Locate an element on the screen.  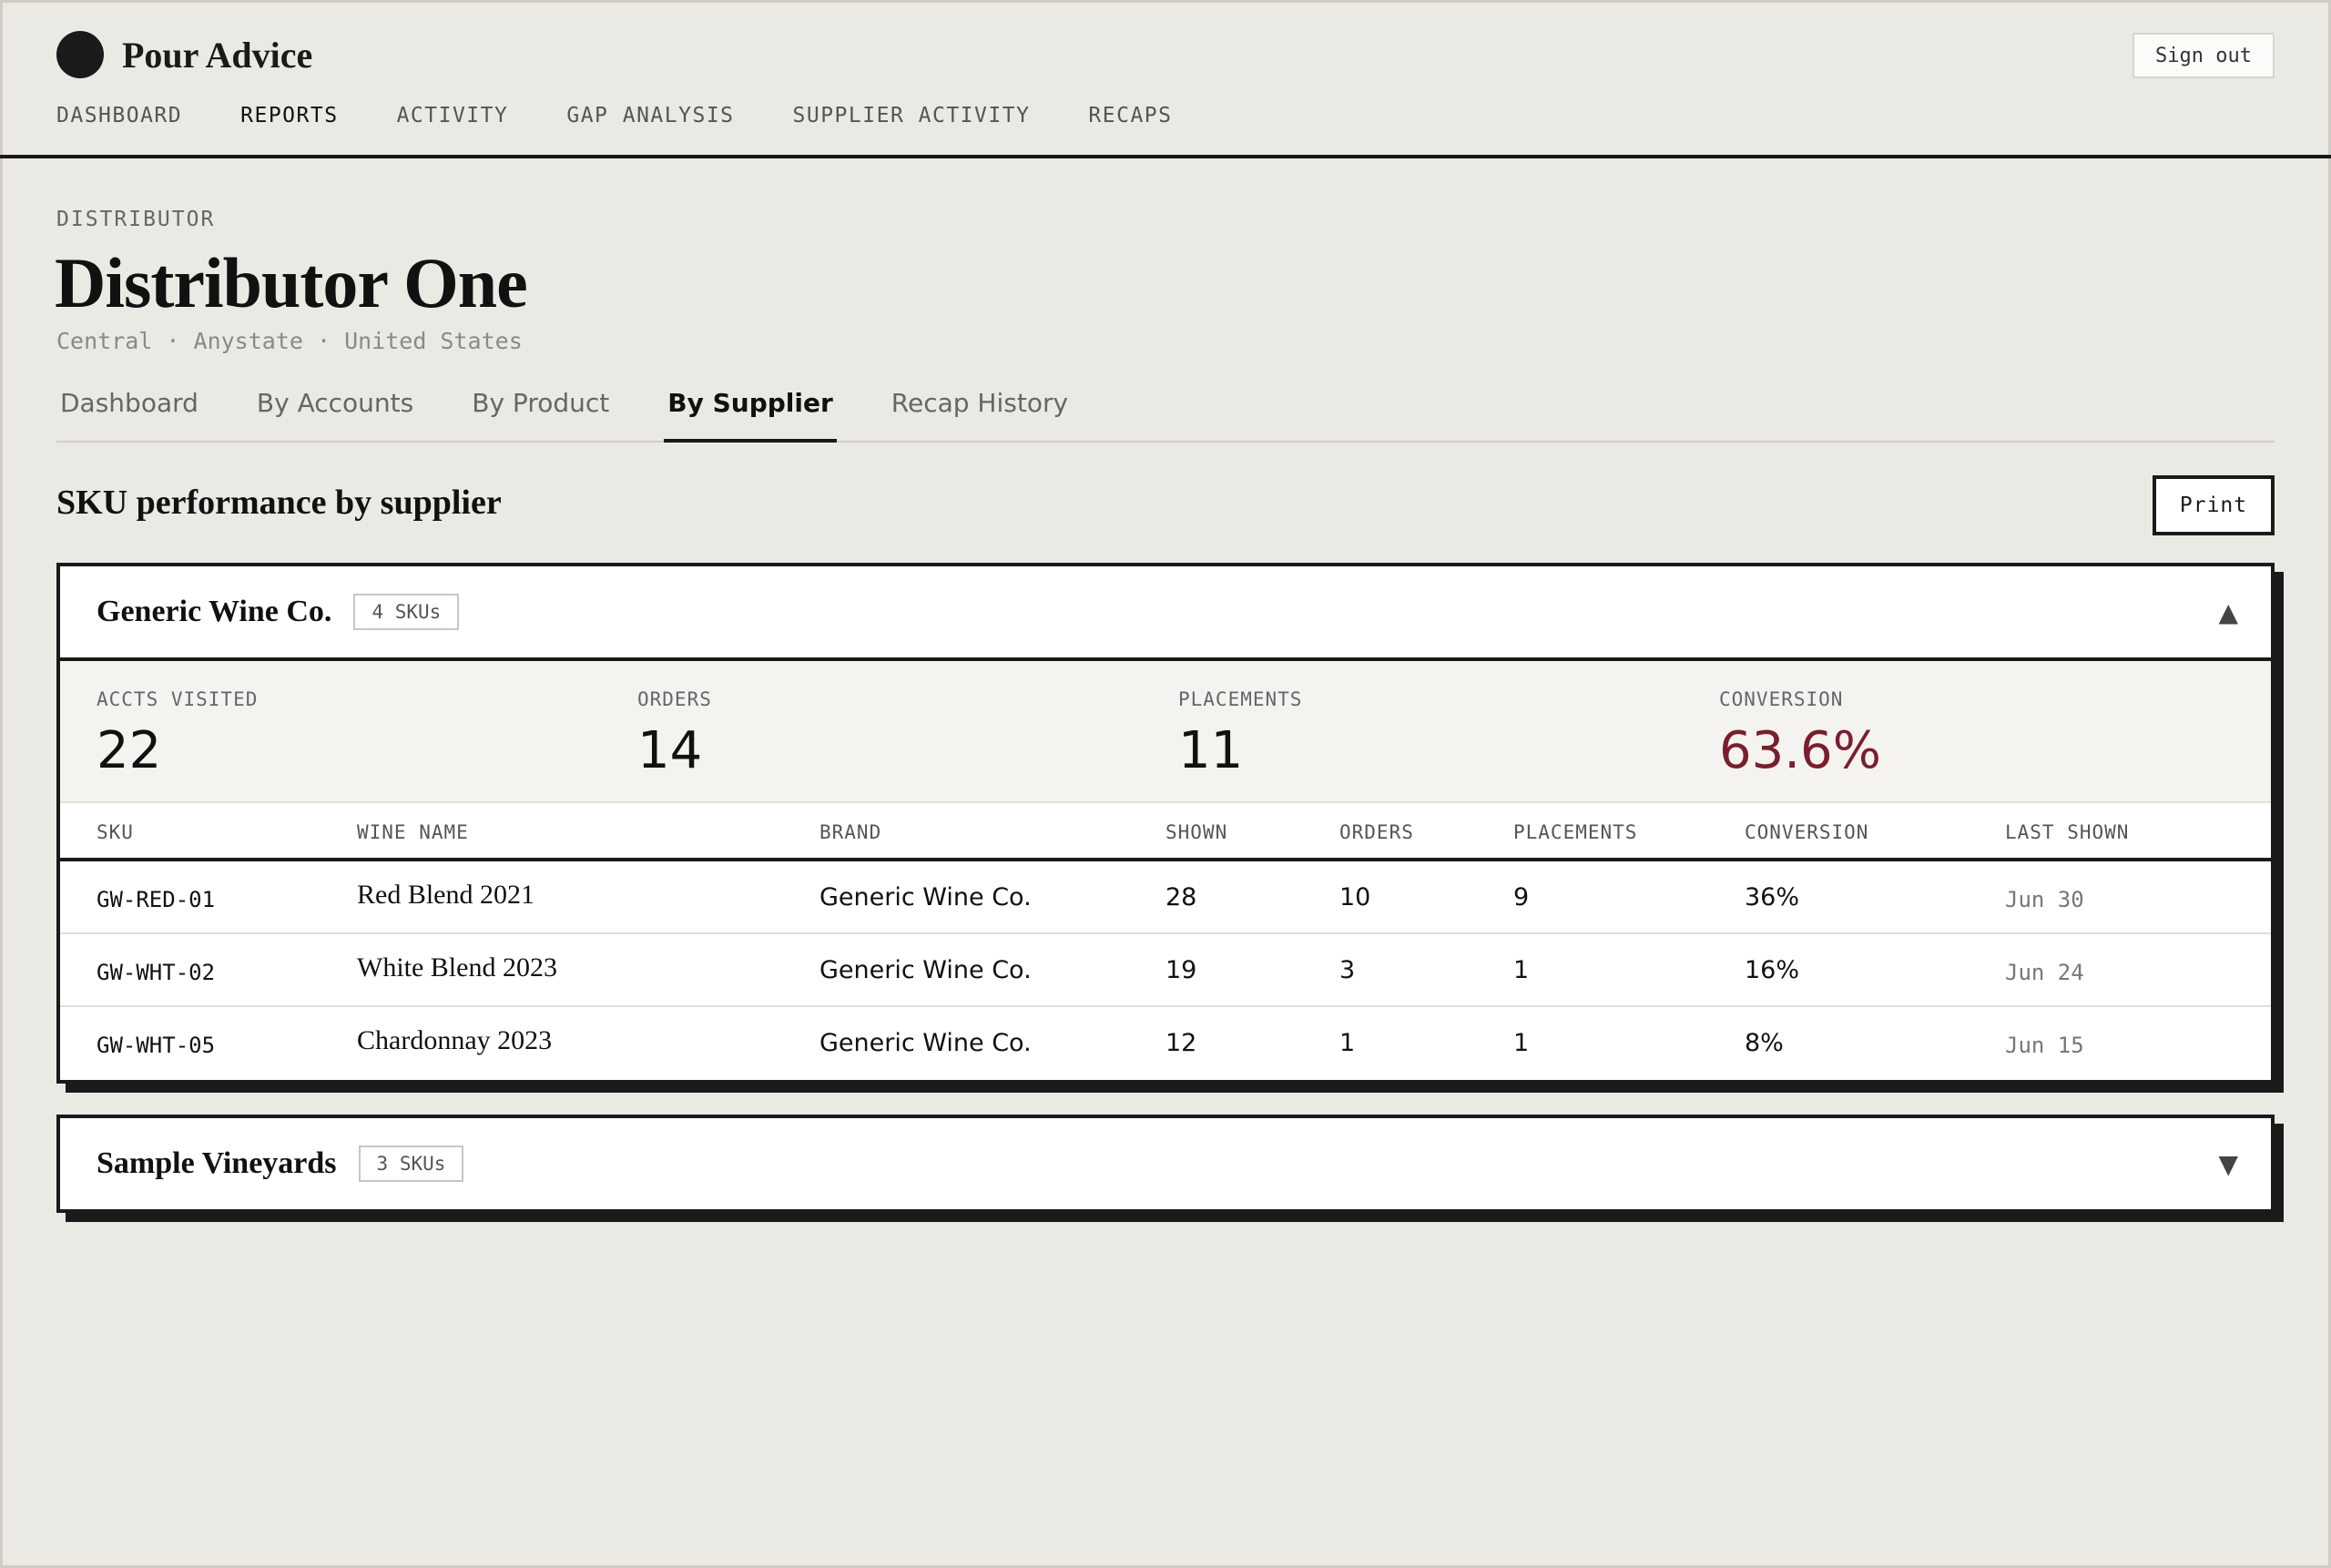
stat-conversion: CONVERSION 63.6% is located at coordinates (1800, 734).